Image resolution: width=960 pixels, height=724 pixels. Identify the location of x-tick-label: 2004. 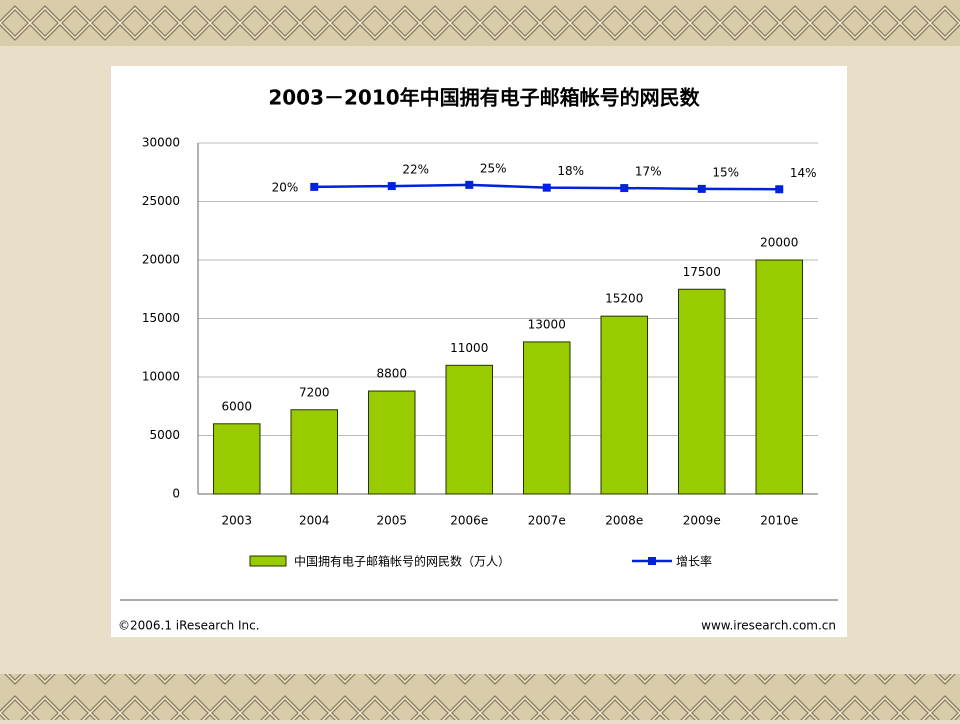
(314, 521).